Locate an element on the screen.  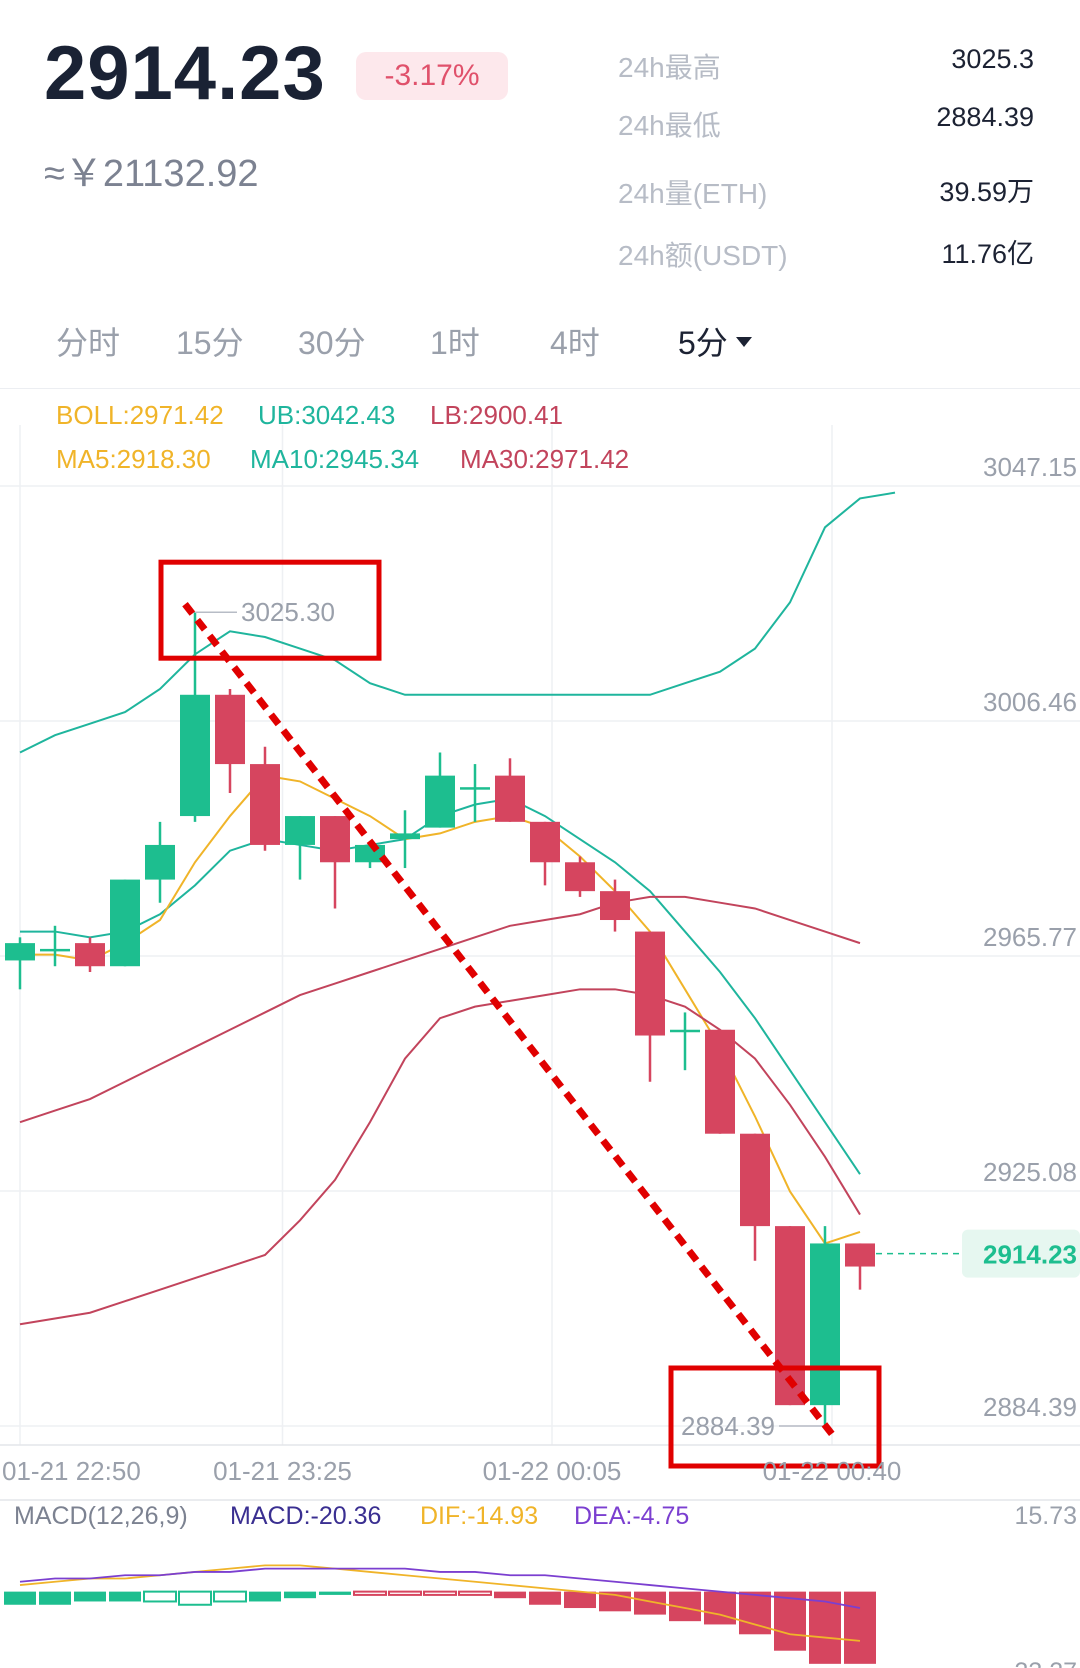
x-tick-label-2: 01-22 00:05 is located at coordinates (552, 1471).